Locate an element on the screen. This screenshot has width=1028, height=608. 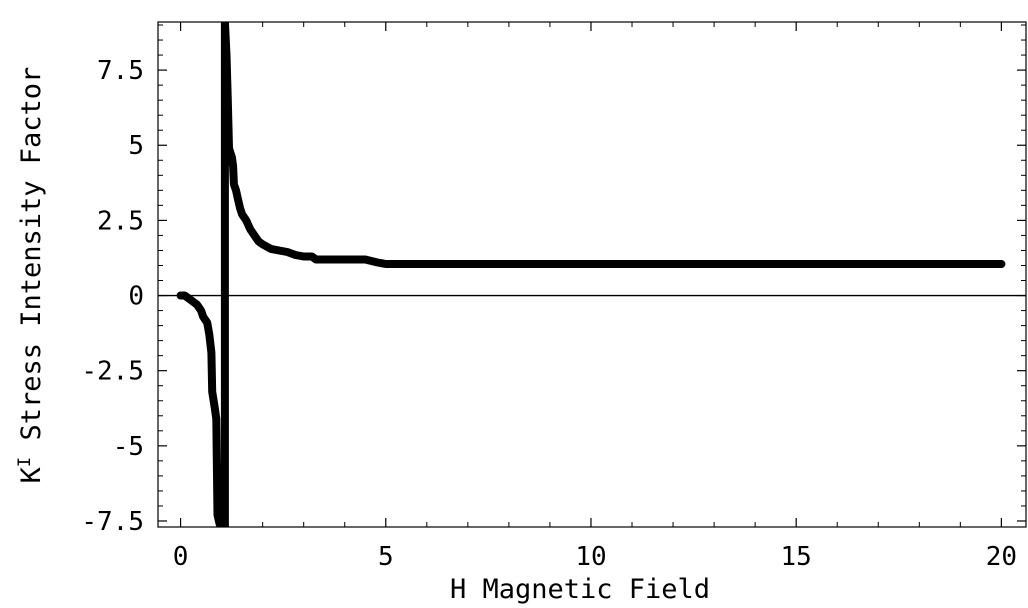
y-axis-title-base: K is located at coordinates (31, 474).